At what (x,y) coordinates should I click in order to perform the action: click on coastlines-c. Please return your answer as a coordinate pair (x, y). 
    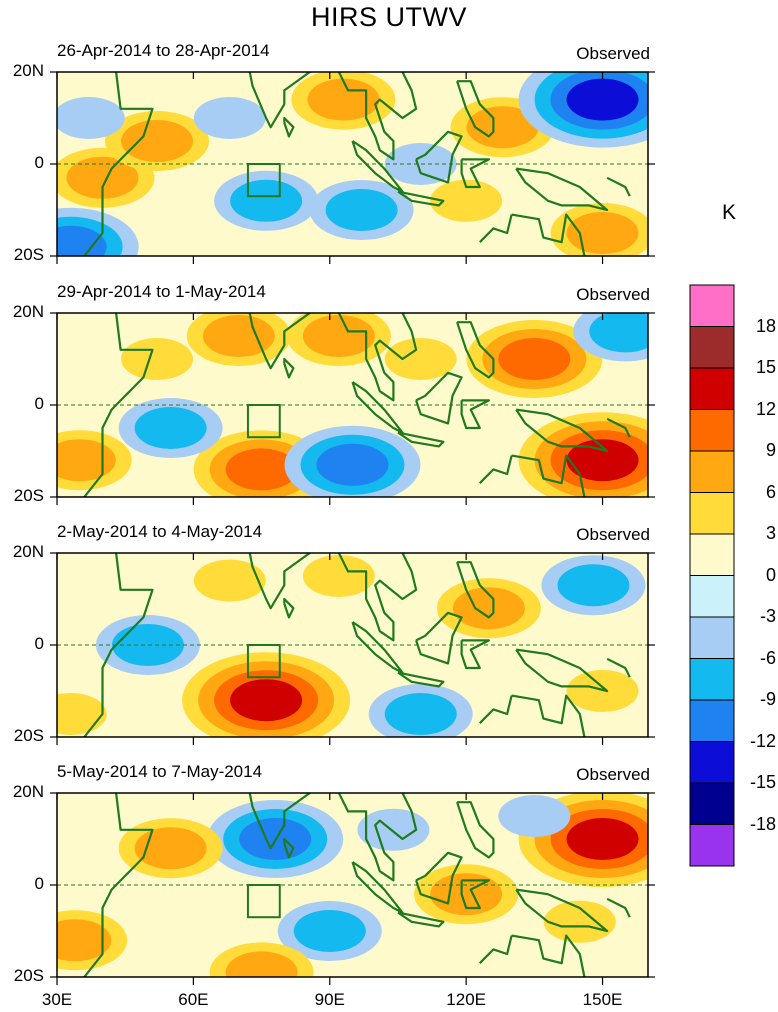
    Looking at the image, I should click on (357, 645).